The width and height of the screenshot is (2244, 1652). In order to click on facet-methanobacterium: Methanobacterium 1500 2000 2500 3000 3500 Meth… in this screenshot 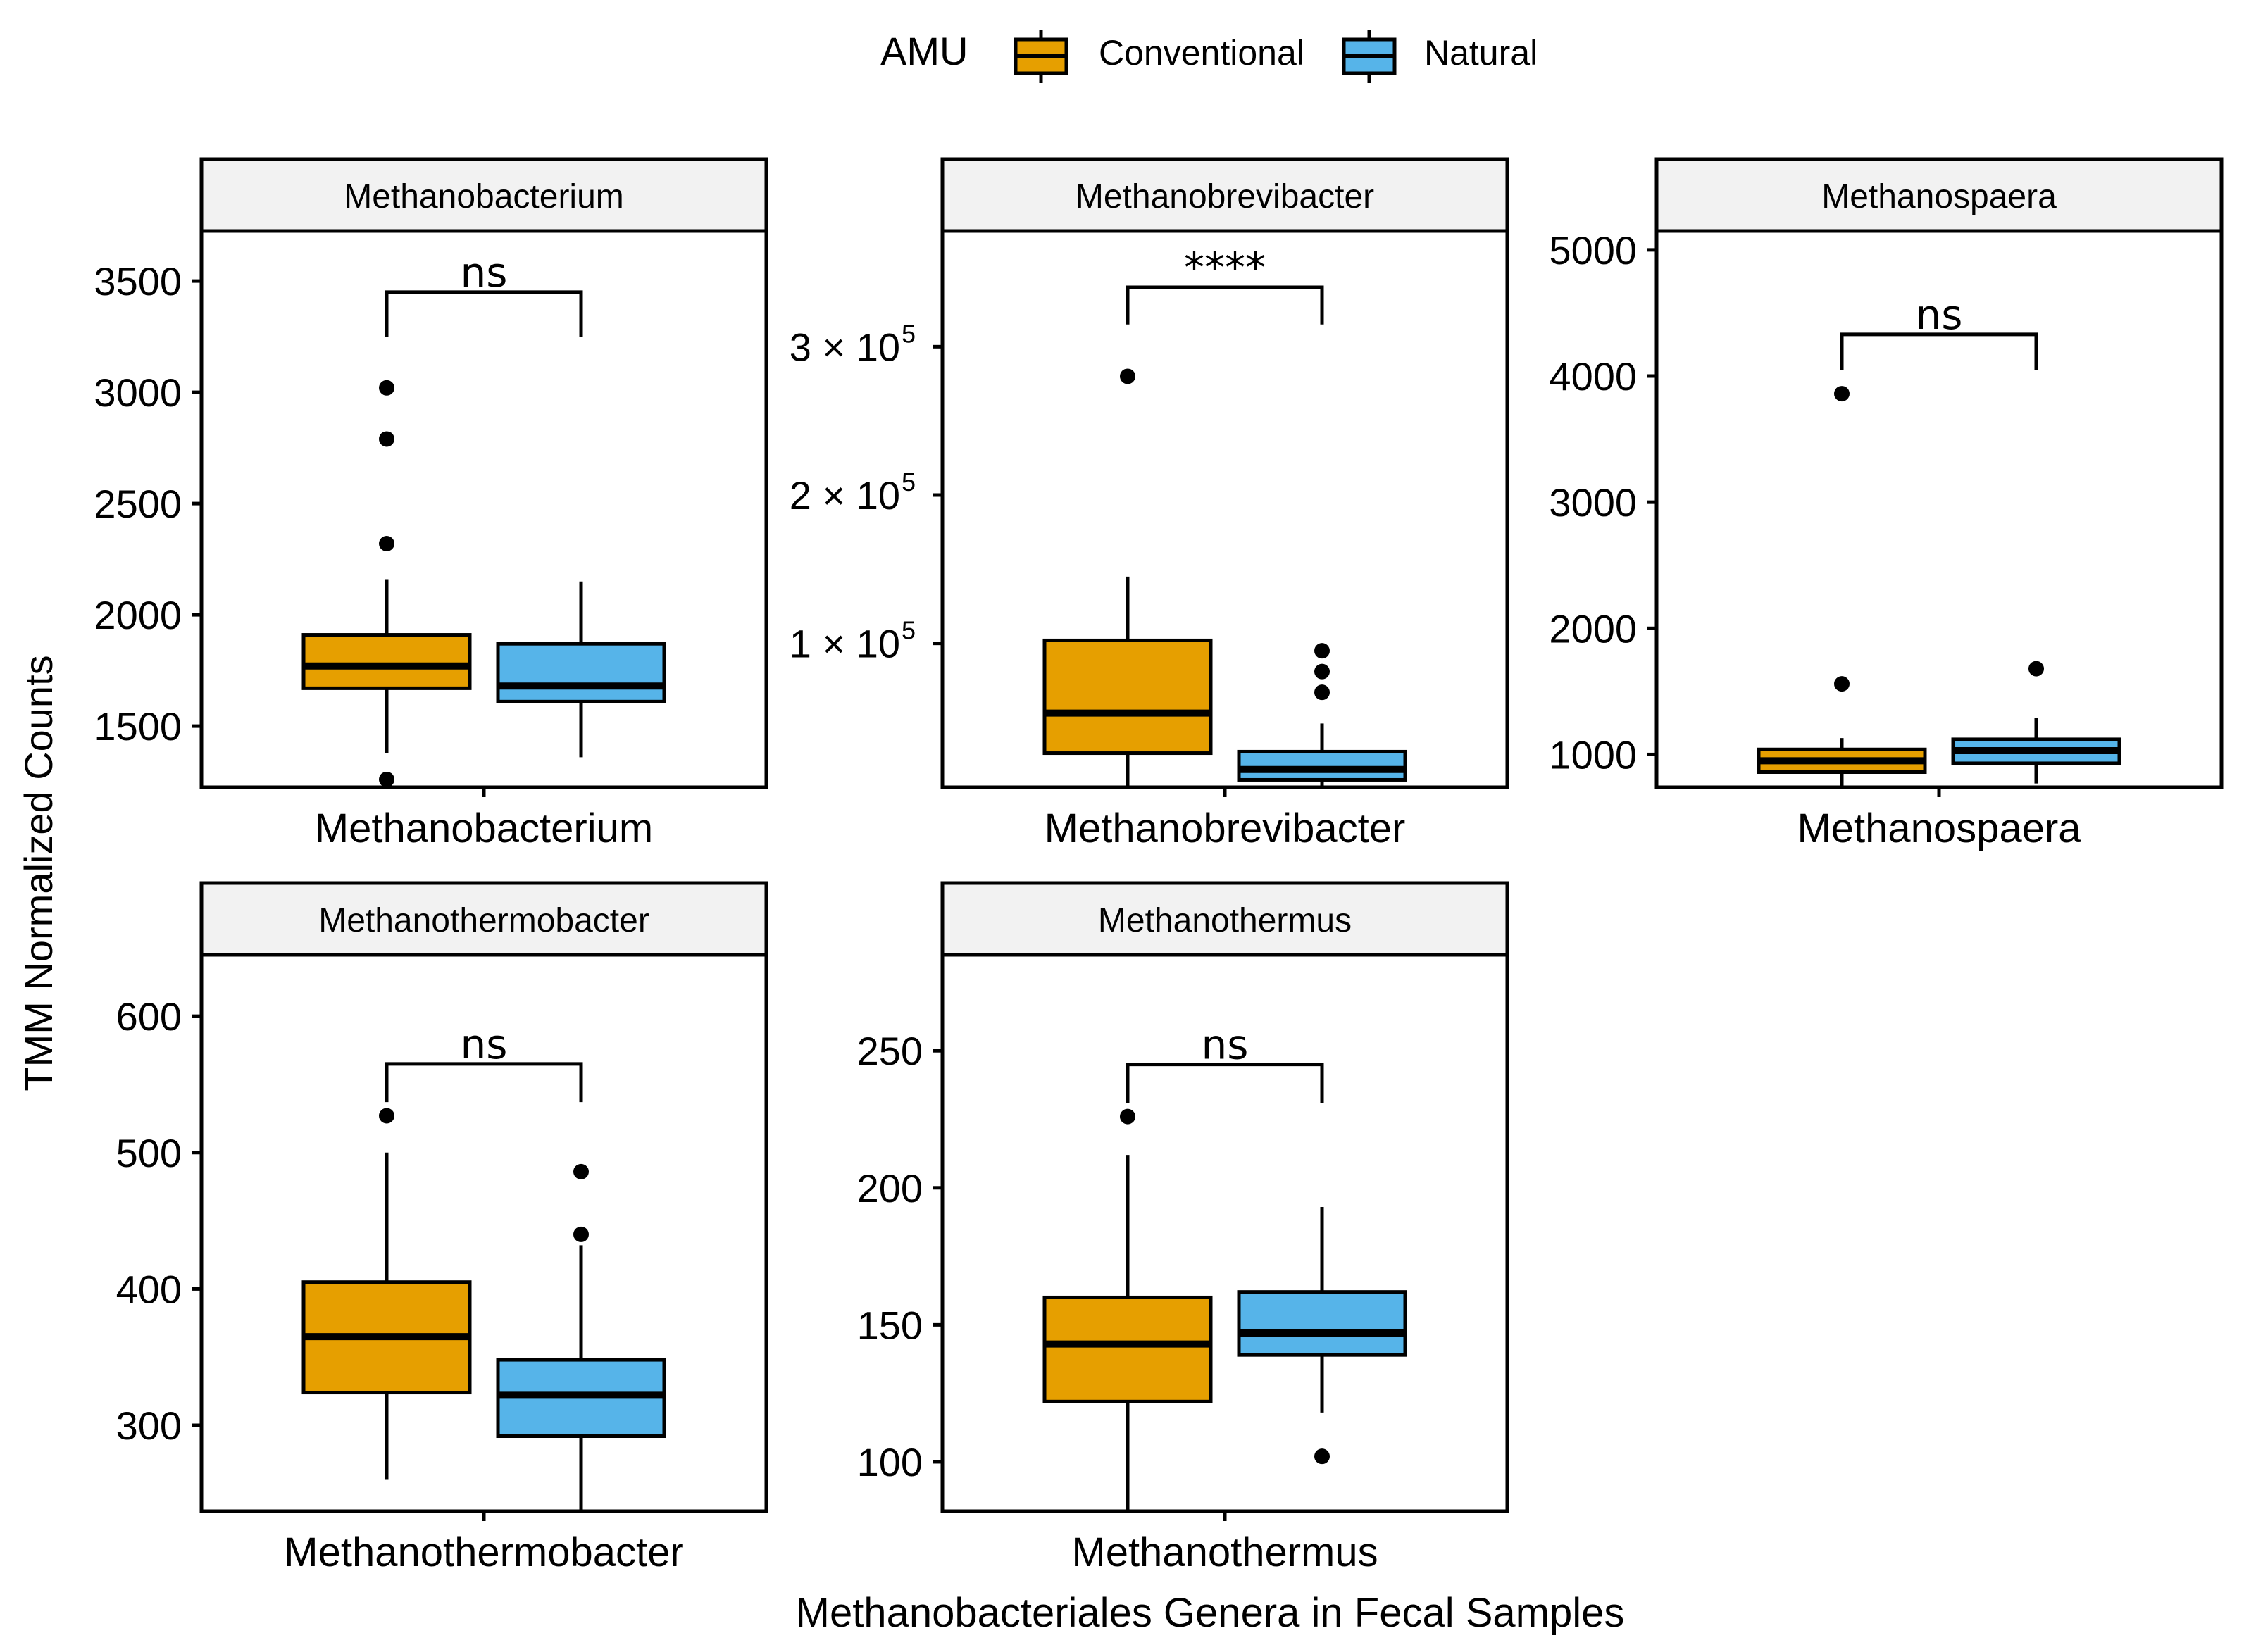, I will do `click(431, 504)`.